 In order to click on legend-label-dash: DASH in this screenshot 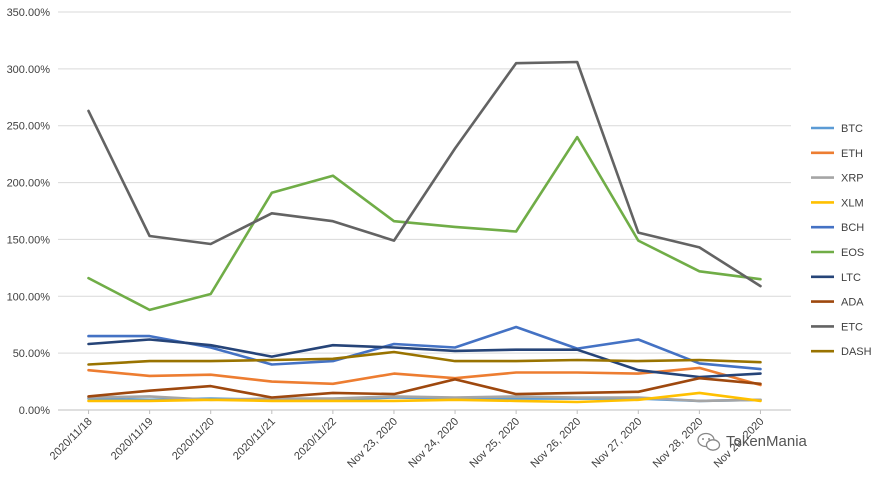, I will do `click(856, 352)`.